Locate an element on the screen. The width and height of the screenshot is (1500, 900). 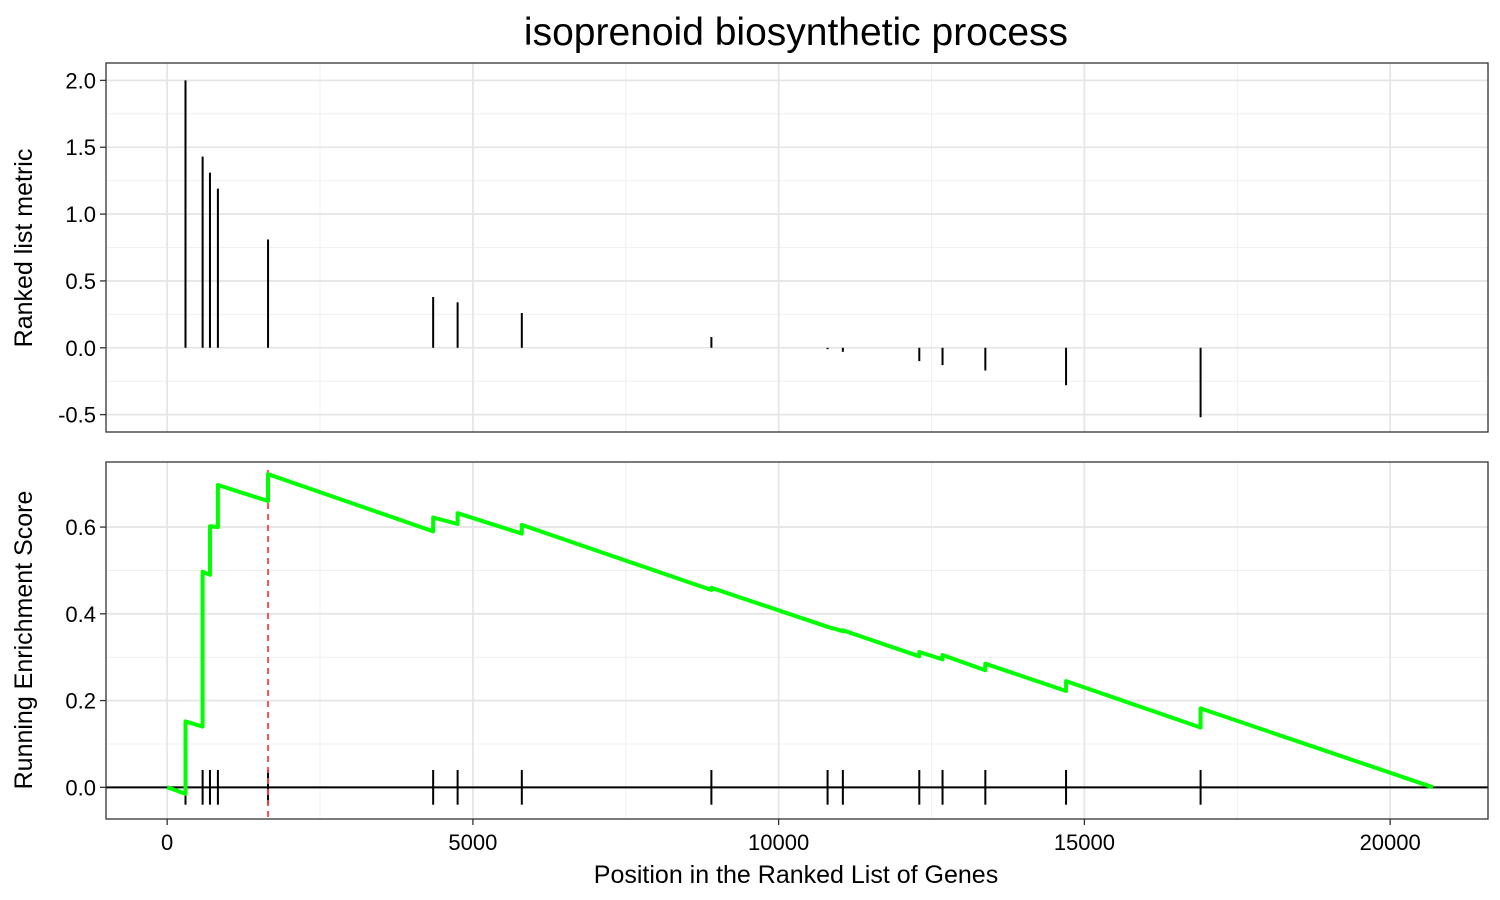
x-axis: 0 5000 10000 15000 20000 is located at coordinates (791, 837).